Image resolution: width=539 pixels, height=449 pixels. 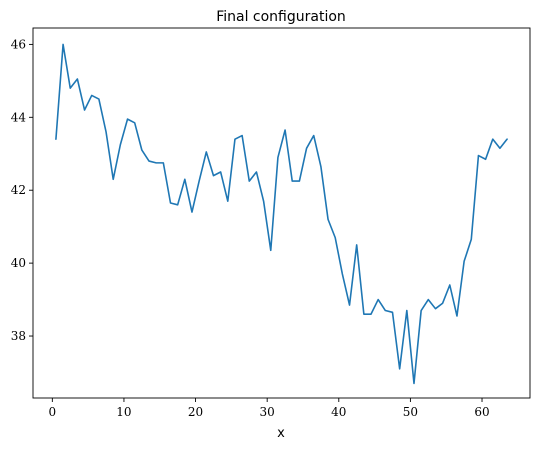 I want to click on x-tick-label: 50, so click(x=410, y=412).